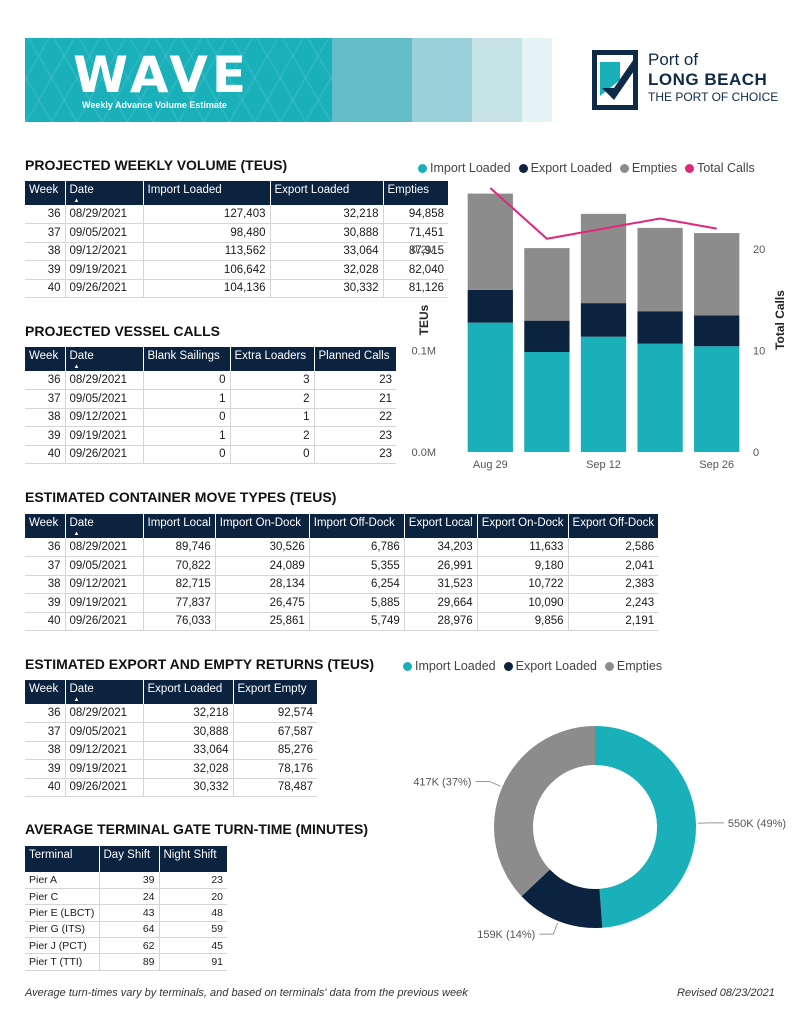  What do you see at coordinates (424, 319) in the screenshot?
I see `y-axis-label: TEUs` at bounding box center [424, 319].